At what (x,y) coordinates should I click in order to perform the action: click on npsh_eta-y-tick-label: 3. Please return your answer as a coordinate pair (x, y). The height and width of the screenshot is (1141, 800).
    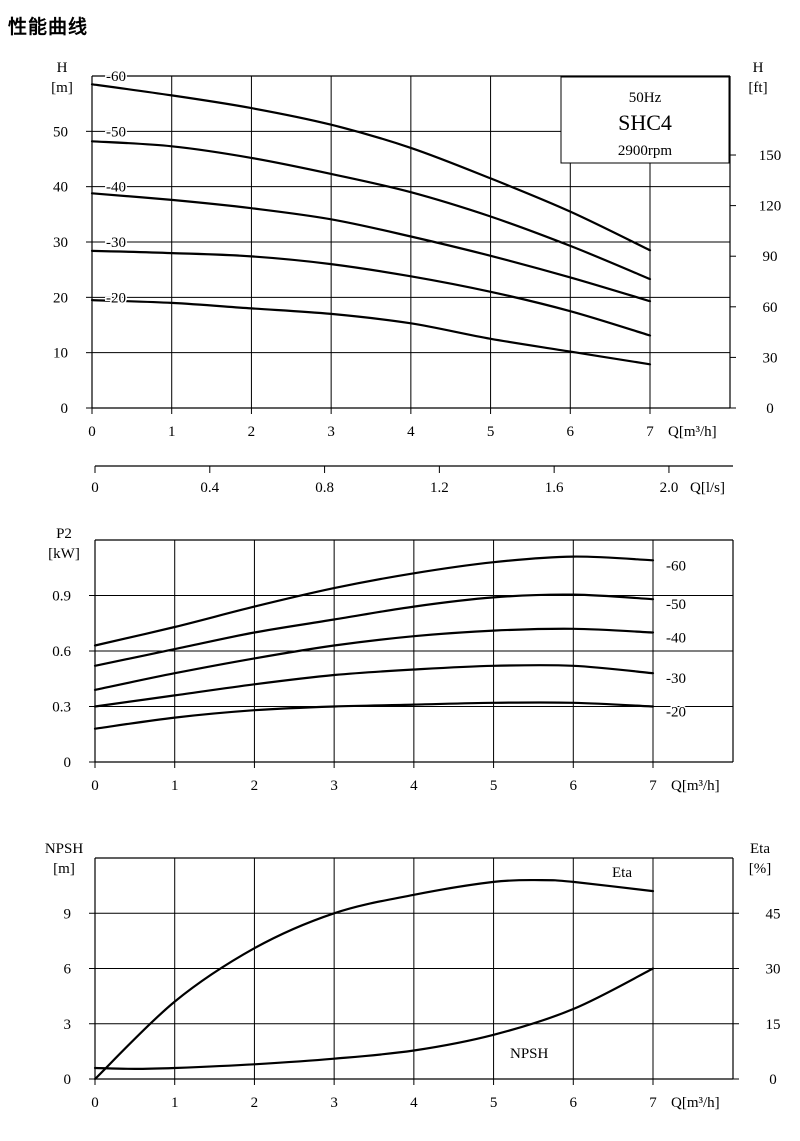
    Looking at the image, I should click on (68, 1025).